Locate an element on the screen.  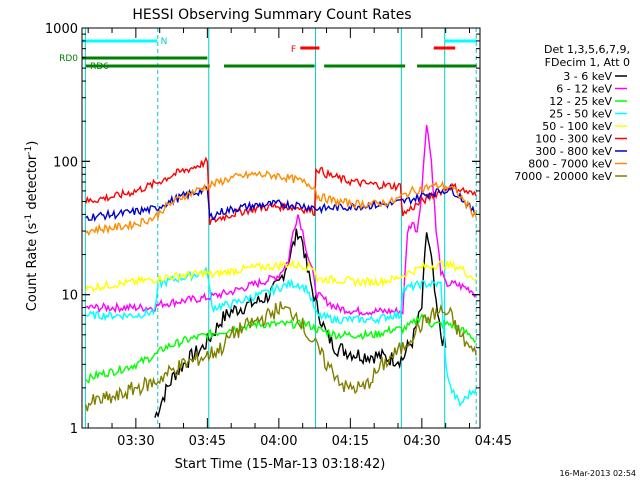
x-tick-label: 03:45 is located at coordinates (207, 441).